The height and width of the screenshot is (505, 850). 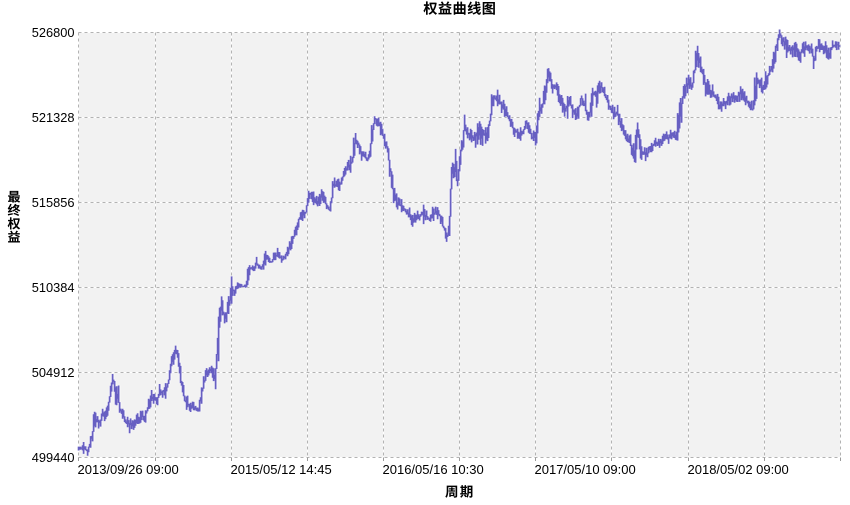 What do you see at coordinates (53, 372) in the screenshot?
I see `svg-text: 504912` at bounding box center [53, 372].